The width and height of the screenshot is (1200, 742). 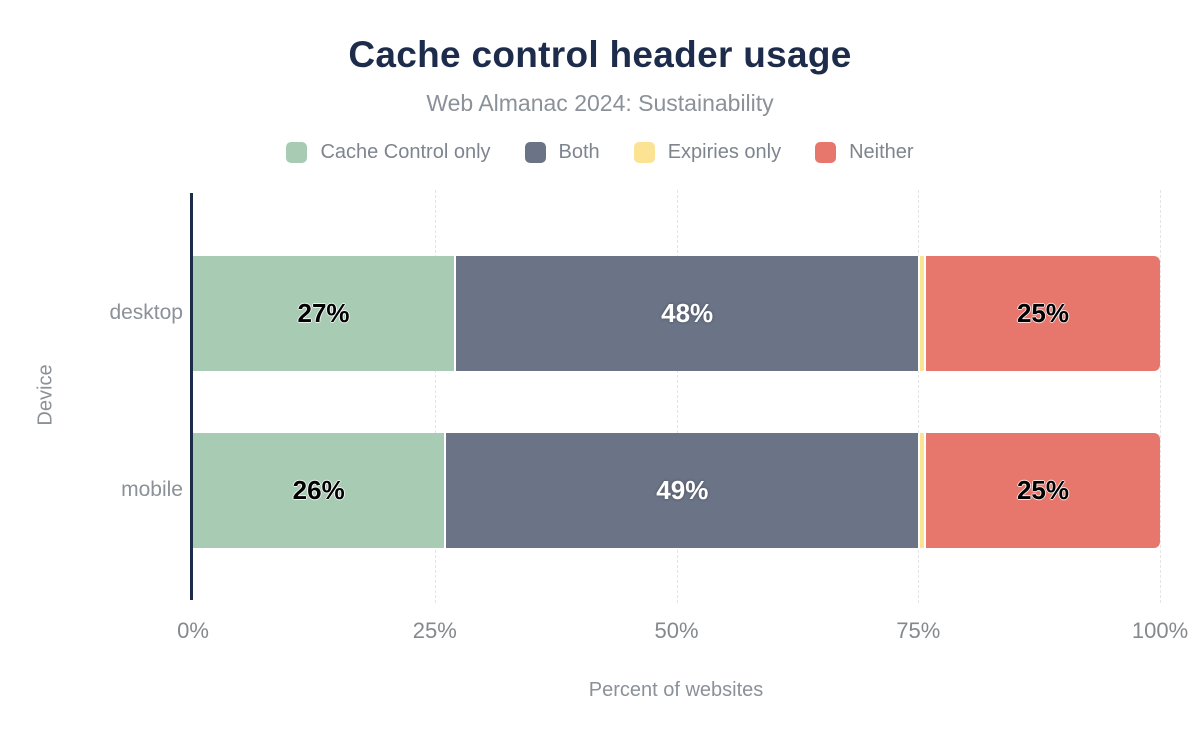 I want to click on bar-segment-mobile-both: 49%, so click(x=681, y=490).